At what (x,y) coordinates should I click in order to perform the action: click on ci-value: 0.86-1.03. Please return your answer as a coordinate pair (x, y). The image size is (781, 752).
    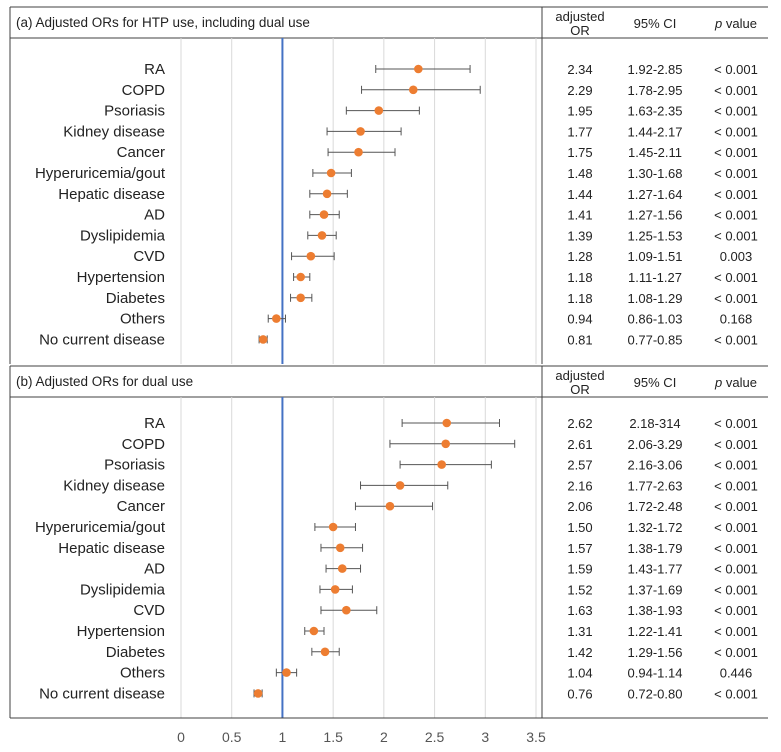
    Looking at the image, I should click on (655, 319).